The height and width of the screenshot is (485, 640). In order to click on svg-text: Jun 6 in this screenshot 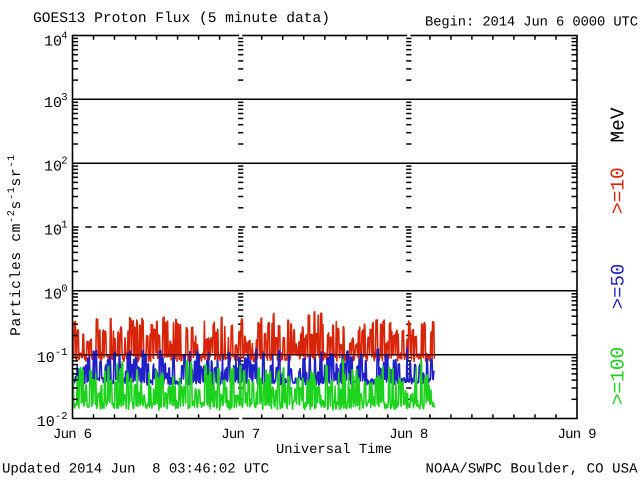, I will do `click(72, 435)`.